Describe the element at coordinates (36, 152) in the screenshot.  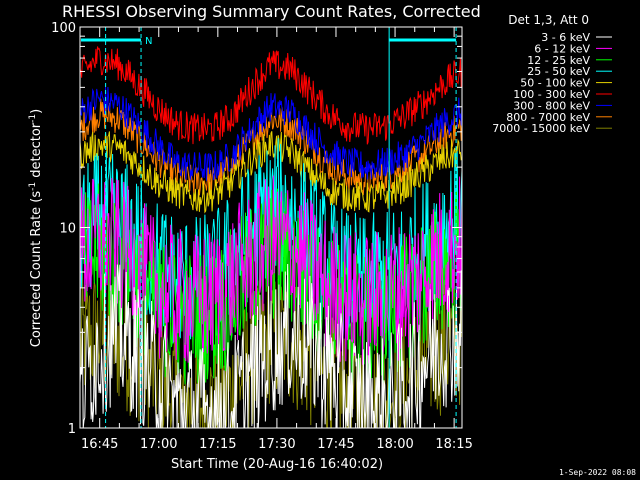
I see `y-axis-label-mid: detector` at that location.